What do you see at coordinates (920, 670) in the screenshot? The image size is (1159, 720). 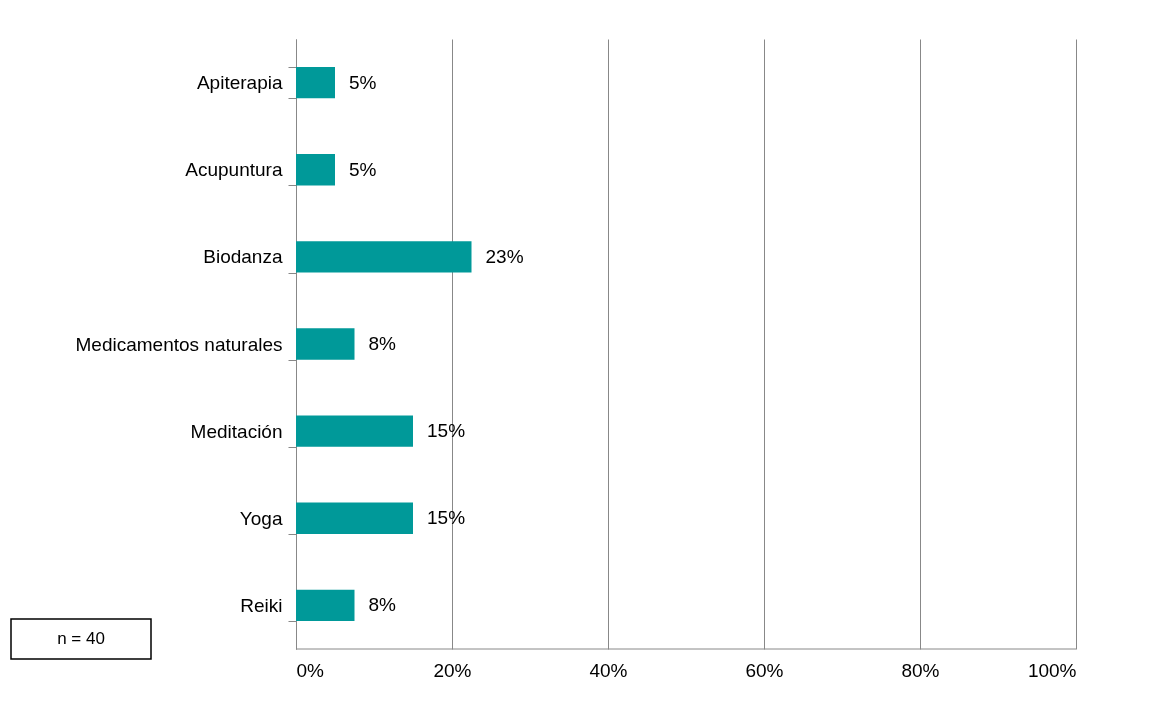 I see `x-tick-label: 80%` at bounding box center [920, 670].